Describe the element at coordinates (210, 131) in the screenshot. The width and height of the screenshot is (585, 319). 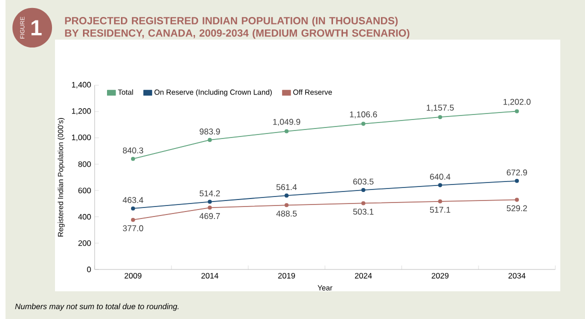
I see `data-label: 983.9` at that location.